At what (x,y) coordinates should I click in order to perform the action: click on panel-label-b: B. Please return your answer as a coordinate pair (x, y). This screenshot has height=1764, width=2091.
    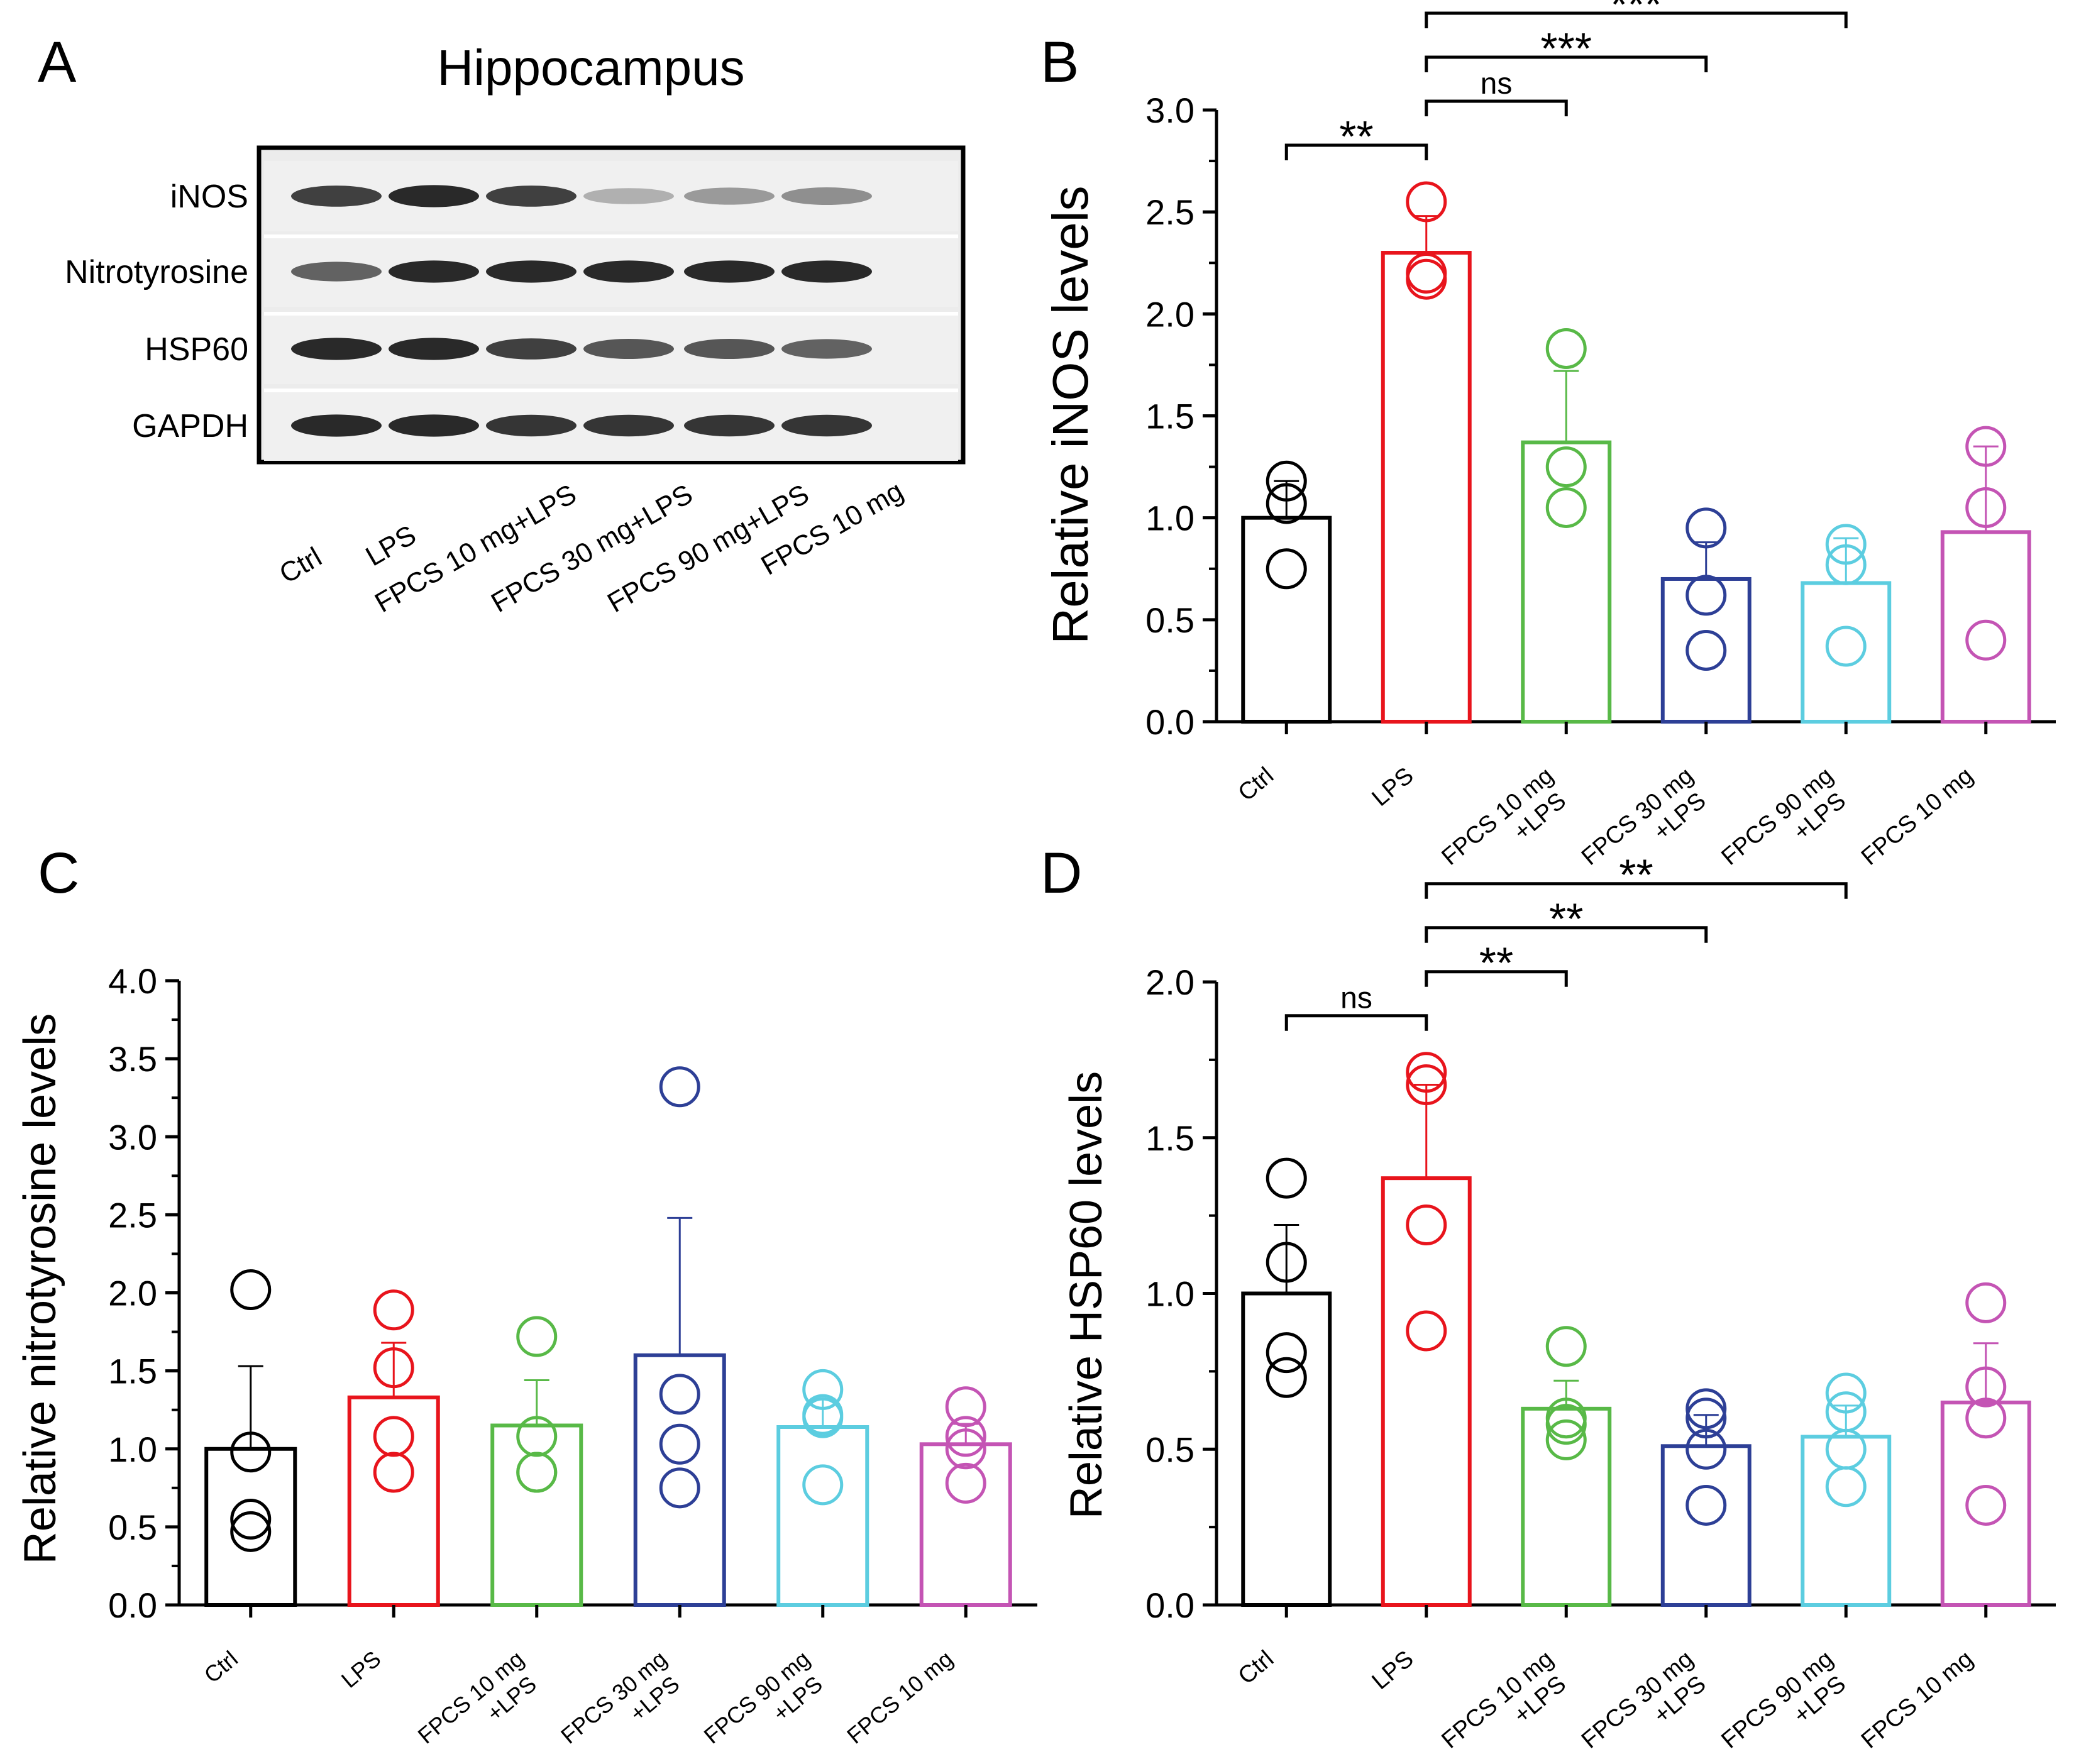
    Looking at the image, I should click on (1059, 62).